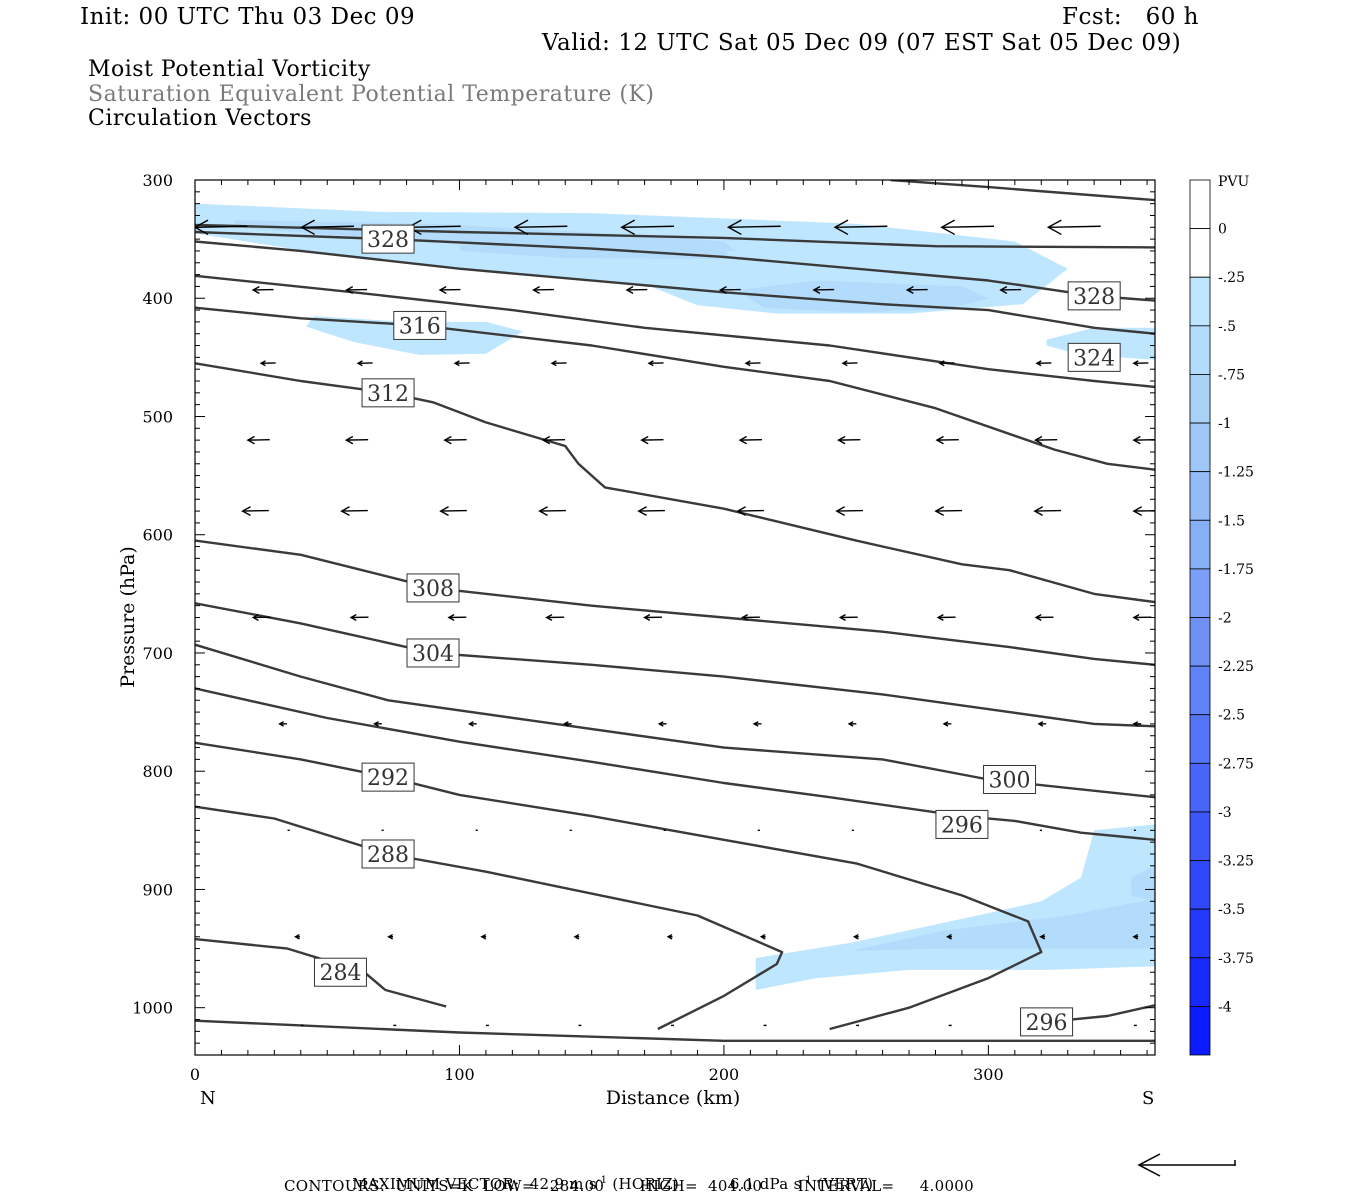 This screenshot has width=1350, height=1200. I want to click on x-tick-label: 300, so click(988, 1074).